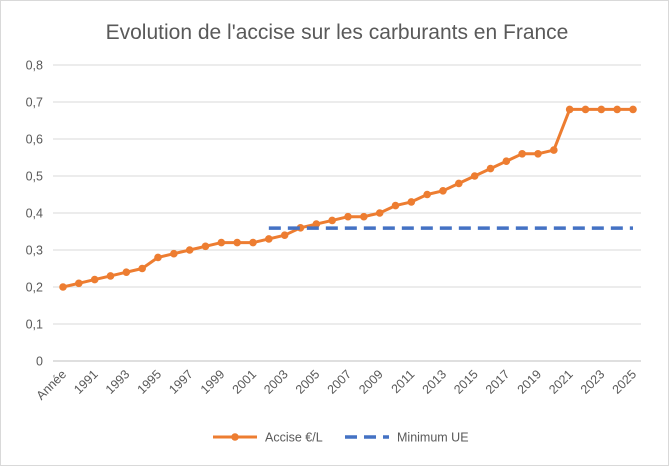 The height and width of the screenshot is (470, 669). What do you see at coordinates (34, 140) in the screenshot?
I see `y-tick-label: 0,6` at bounding box center [34, 140].